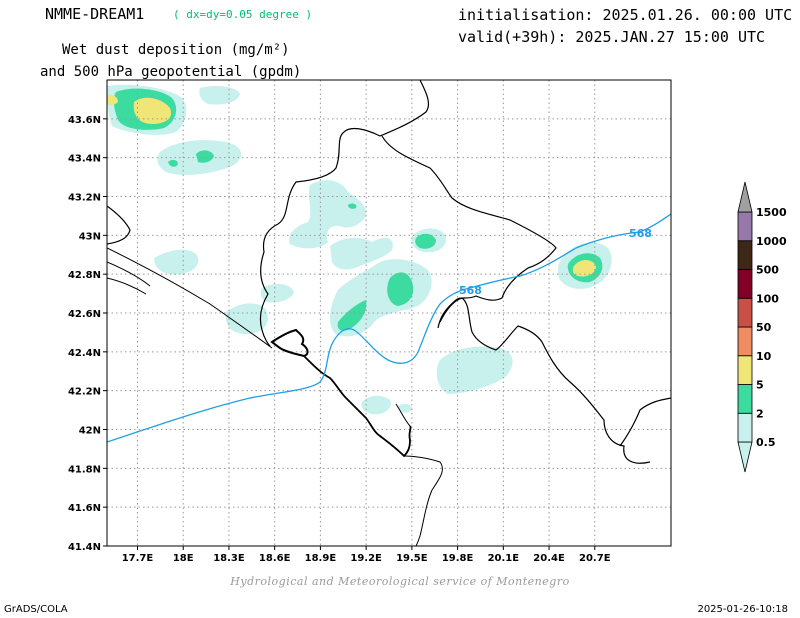 The height and width of the screenshot is (618, 800). Describe the element at coordinates (84, 314) in the screenshot. I see `lat-tick-label: 42.6N` at that location.